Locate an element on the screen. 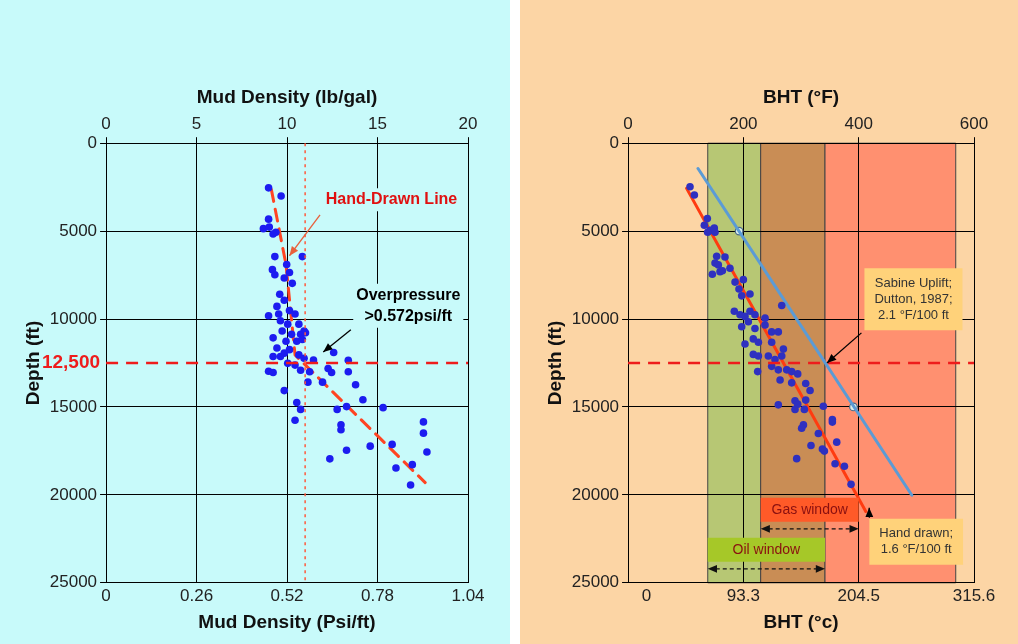 This screenshot has height=644, width=1018. x2-tick-label: 200 is located at coordinates (743, 123).